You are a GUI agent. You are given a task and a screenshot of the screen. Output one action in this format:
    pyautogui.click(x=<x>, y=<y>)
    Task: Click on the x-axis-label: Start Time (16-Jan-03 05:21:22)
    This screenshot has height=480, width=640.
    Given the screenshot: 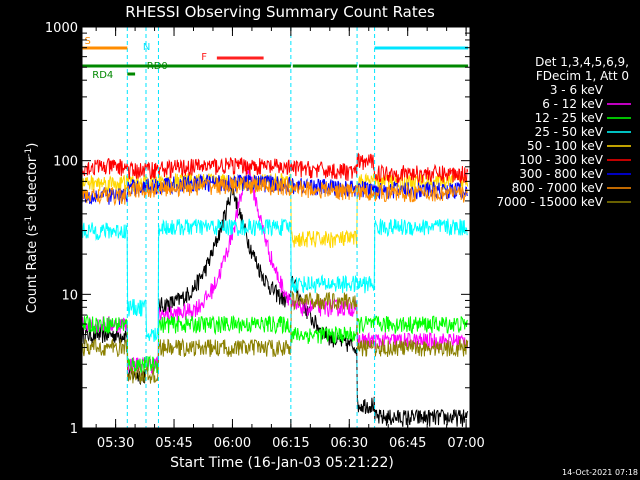 What is the action you would take?
    pyautogui.click(x=282, y=463)
    